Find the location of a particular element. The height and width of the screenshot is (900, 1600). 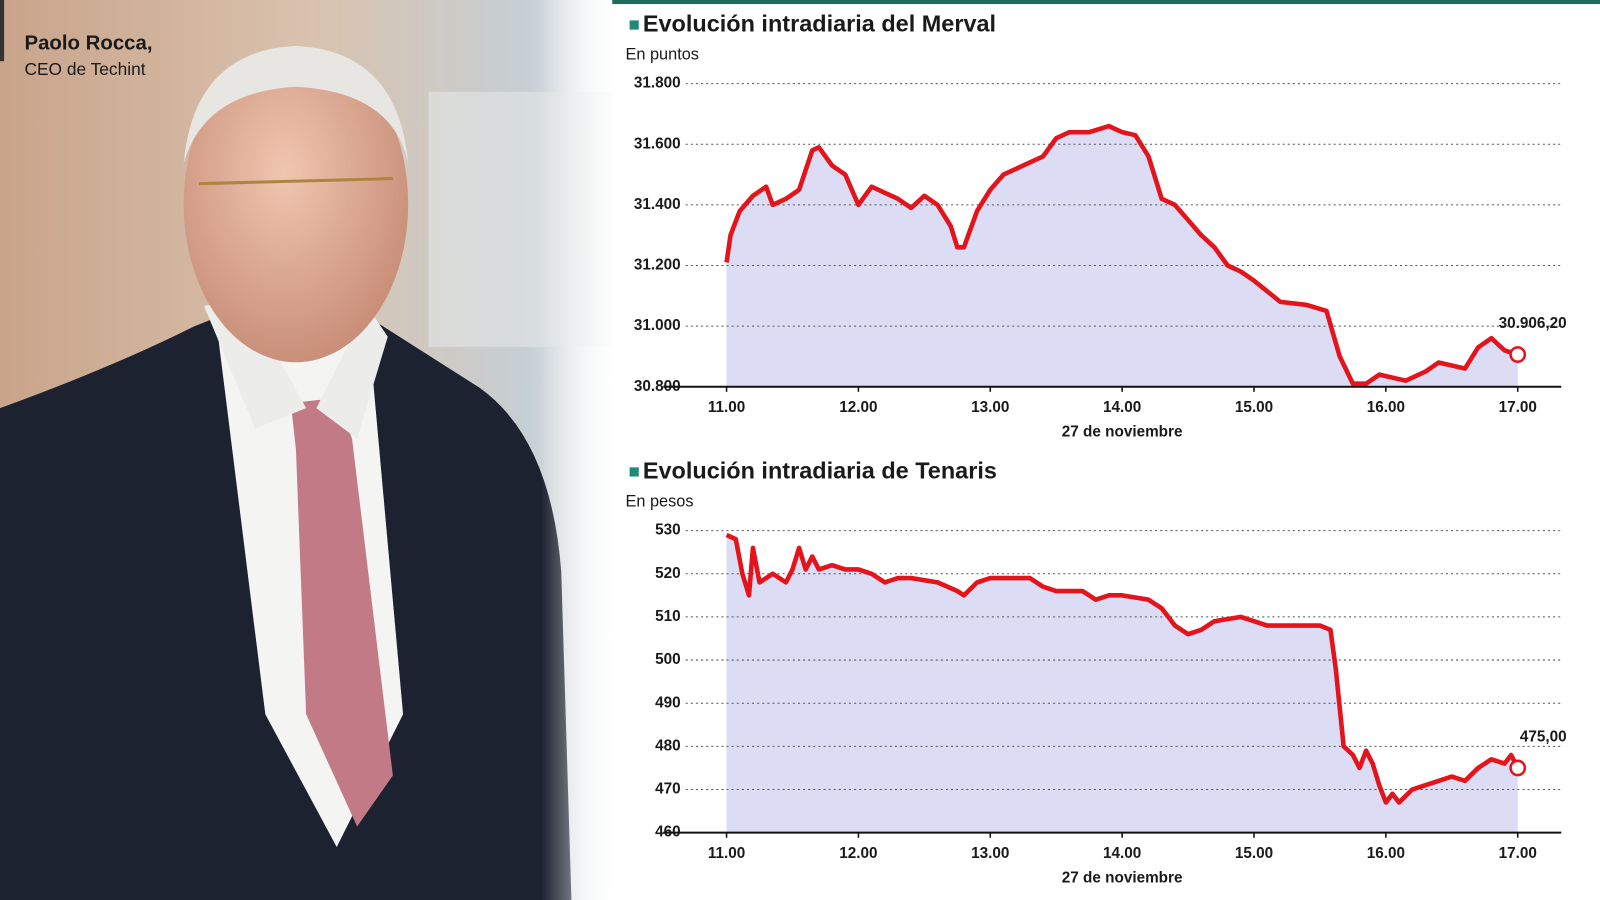

top-rule is located at coordinates (1106, 2).